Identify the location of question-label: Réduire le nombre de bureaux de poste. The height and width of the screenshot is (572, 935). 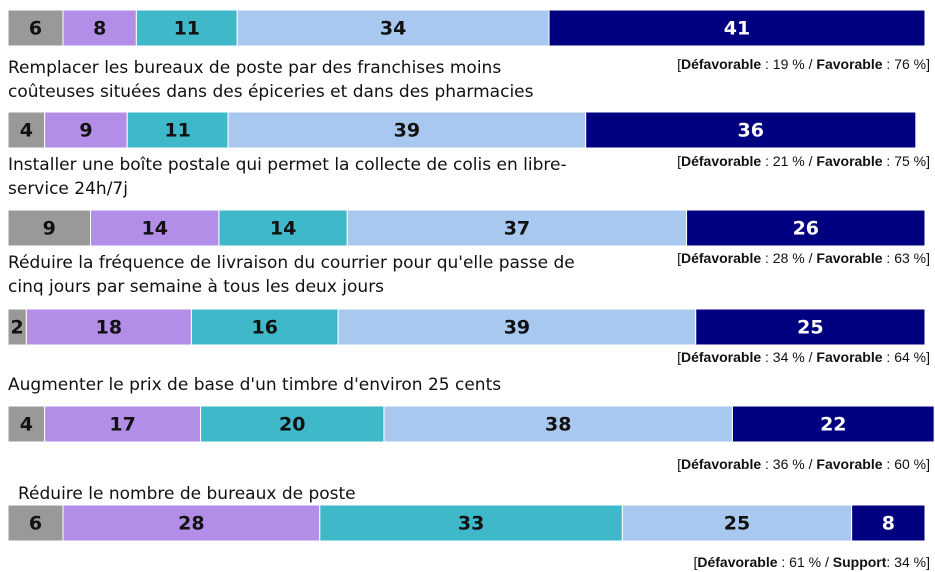
(187, 494).